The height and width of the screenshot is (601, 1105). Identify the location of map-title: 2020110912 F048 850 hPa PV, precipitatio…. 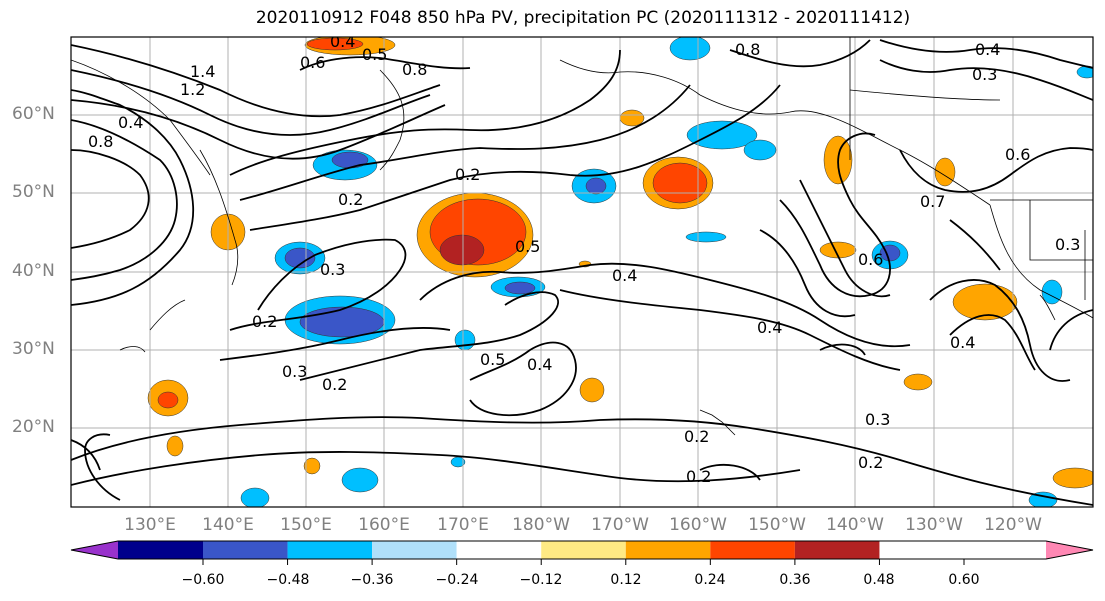
(583, 18).